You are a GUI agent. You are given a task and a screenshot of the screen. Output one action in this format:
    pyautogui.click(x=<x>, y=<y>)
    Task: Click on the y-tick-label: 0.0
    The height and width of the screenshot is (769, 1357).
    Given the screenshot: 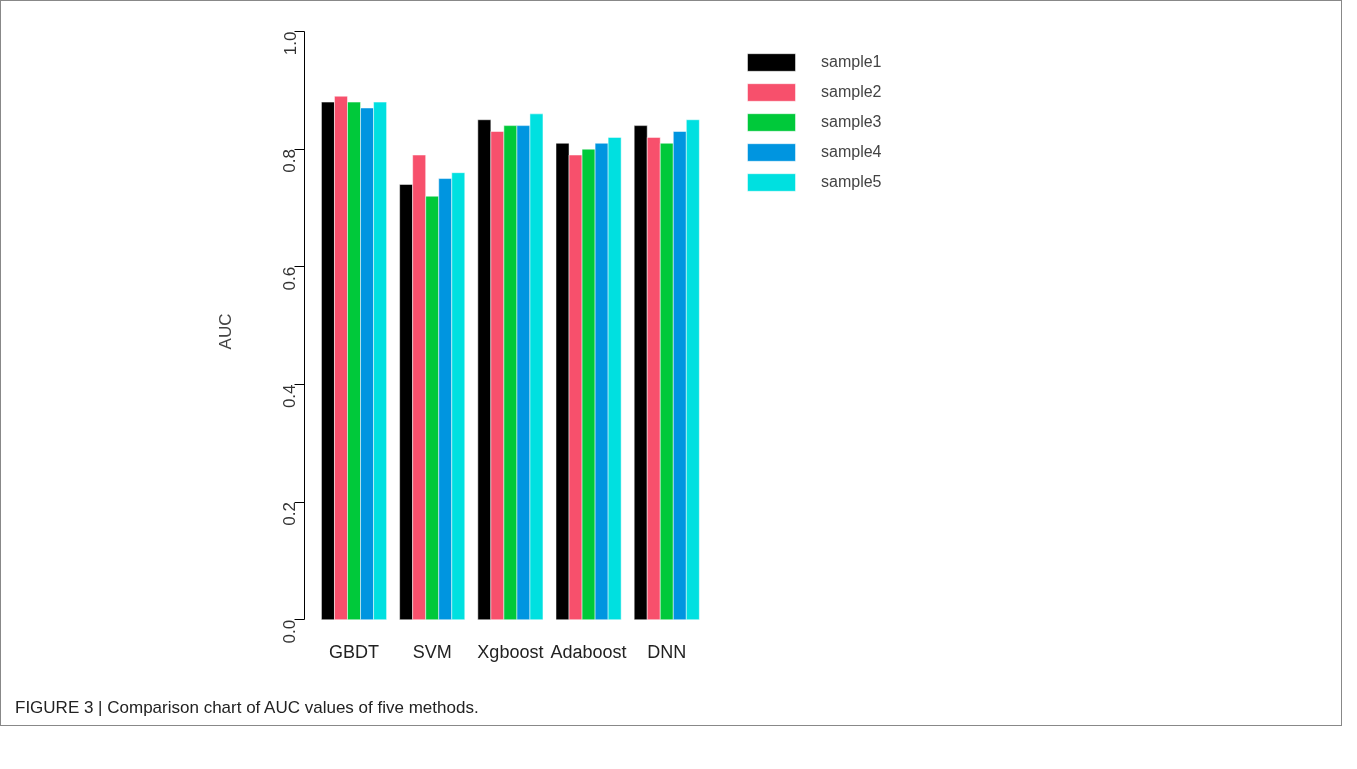 What is the action you would take?
    pyautogui.click(x=290, y=631)
    